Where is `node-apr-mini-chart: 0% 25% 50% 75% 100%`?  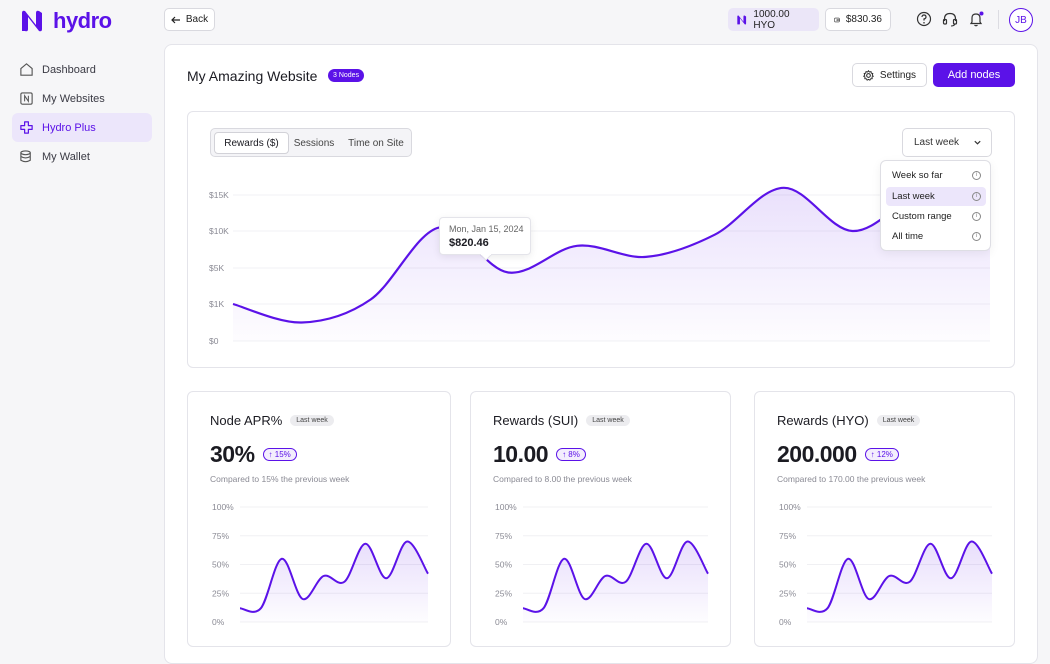 node-apr-mini-chart: 0% 25% 50% 75% 100% is located at coordinates (319, 567).